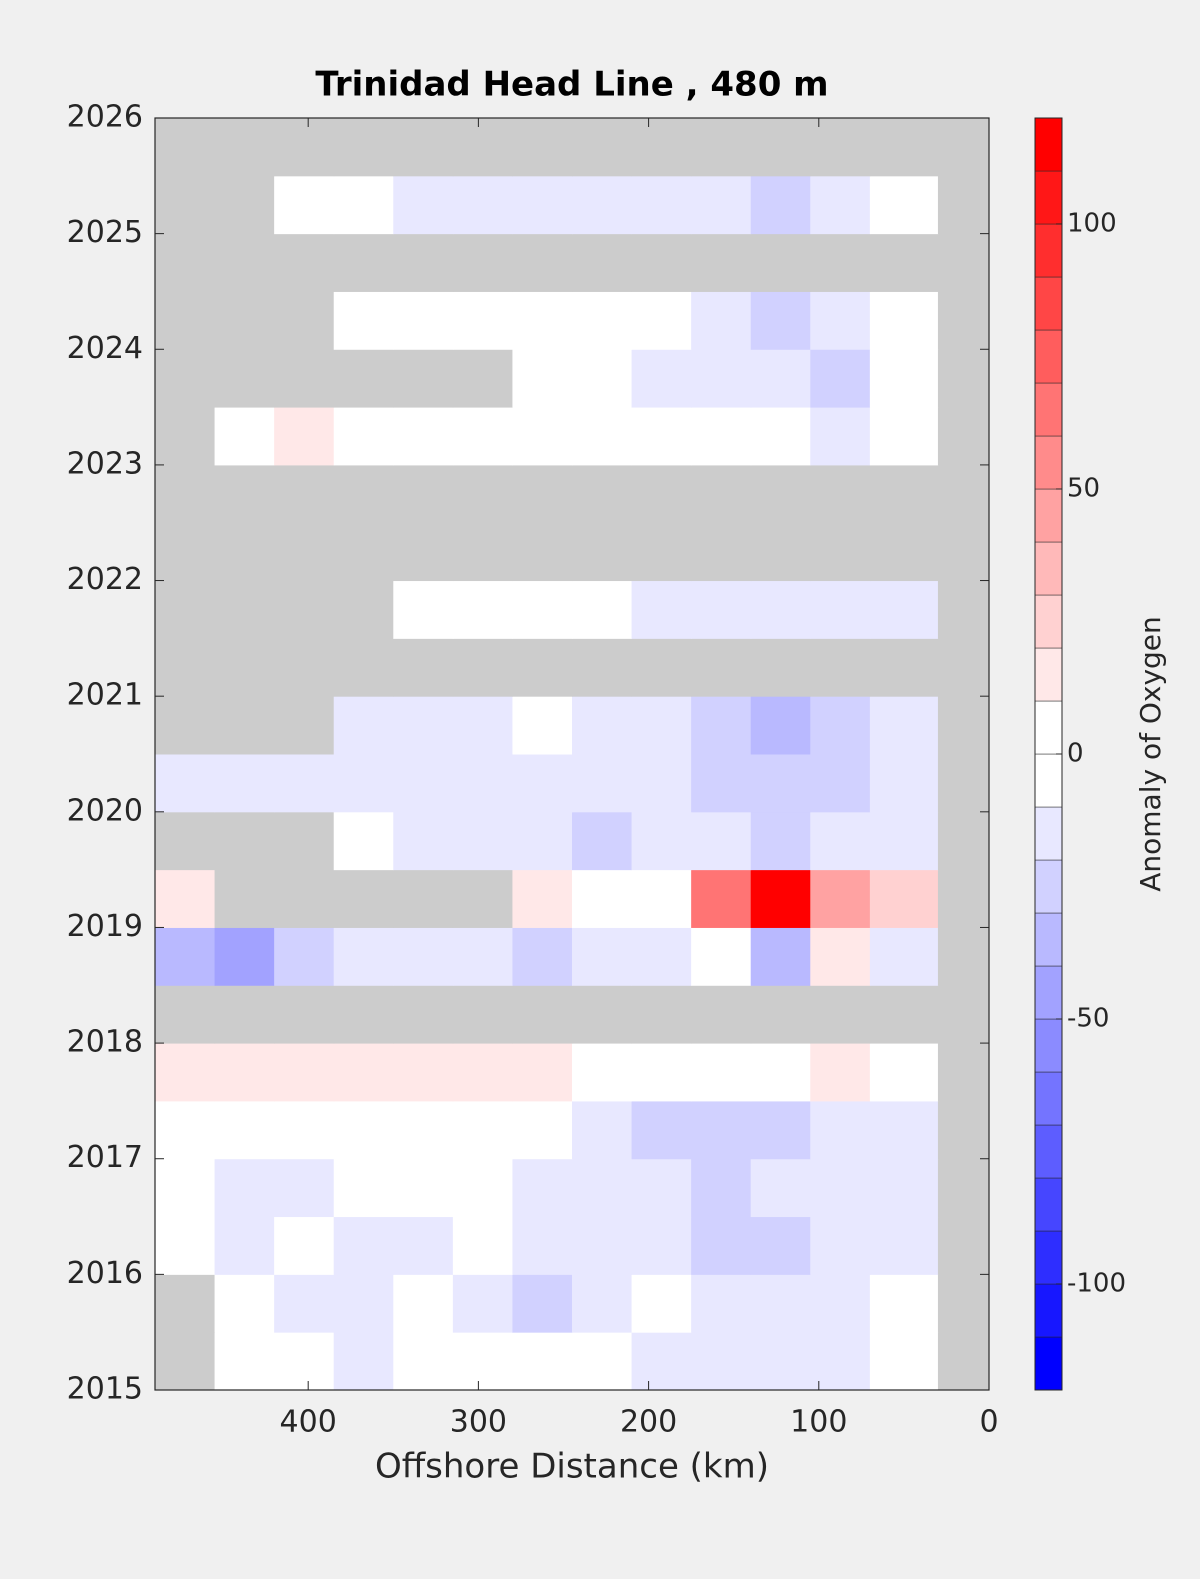 The image size is (1200, 1579). I want to click on y-tick-label: 2022, so click(105, 579).